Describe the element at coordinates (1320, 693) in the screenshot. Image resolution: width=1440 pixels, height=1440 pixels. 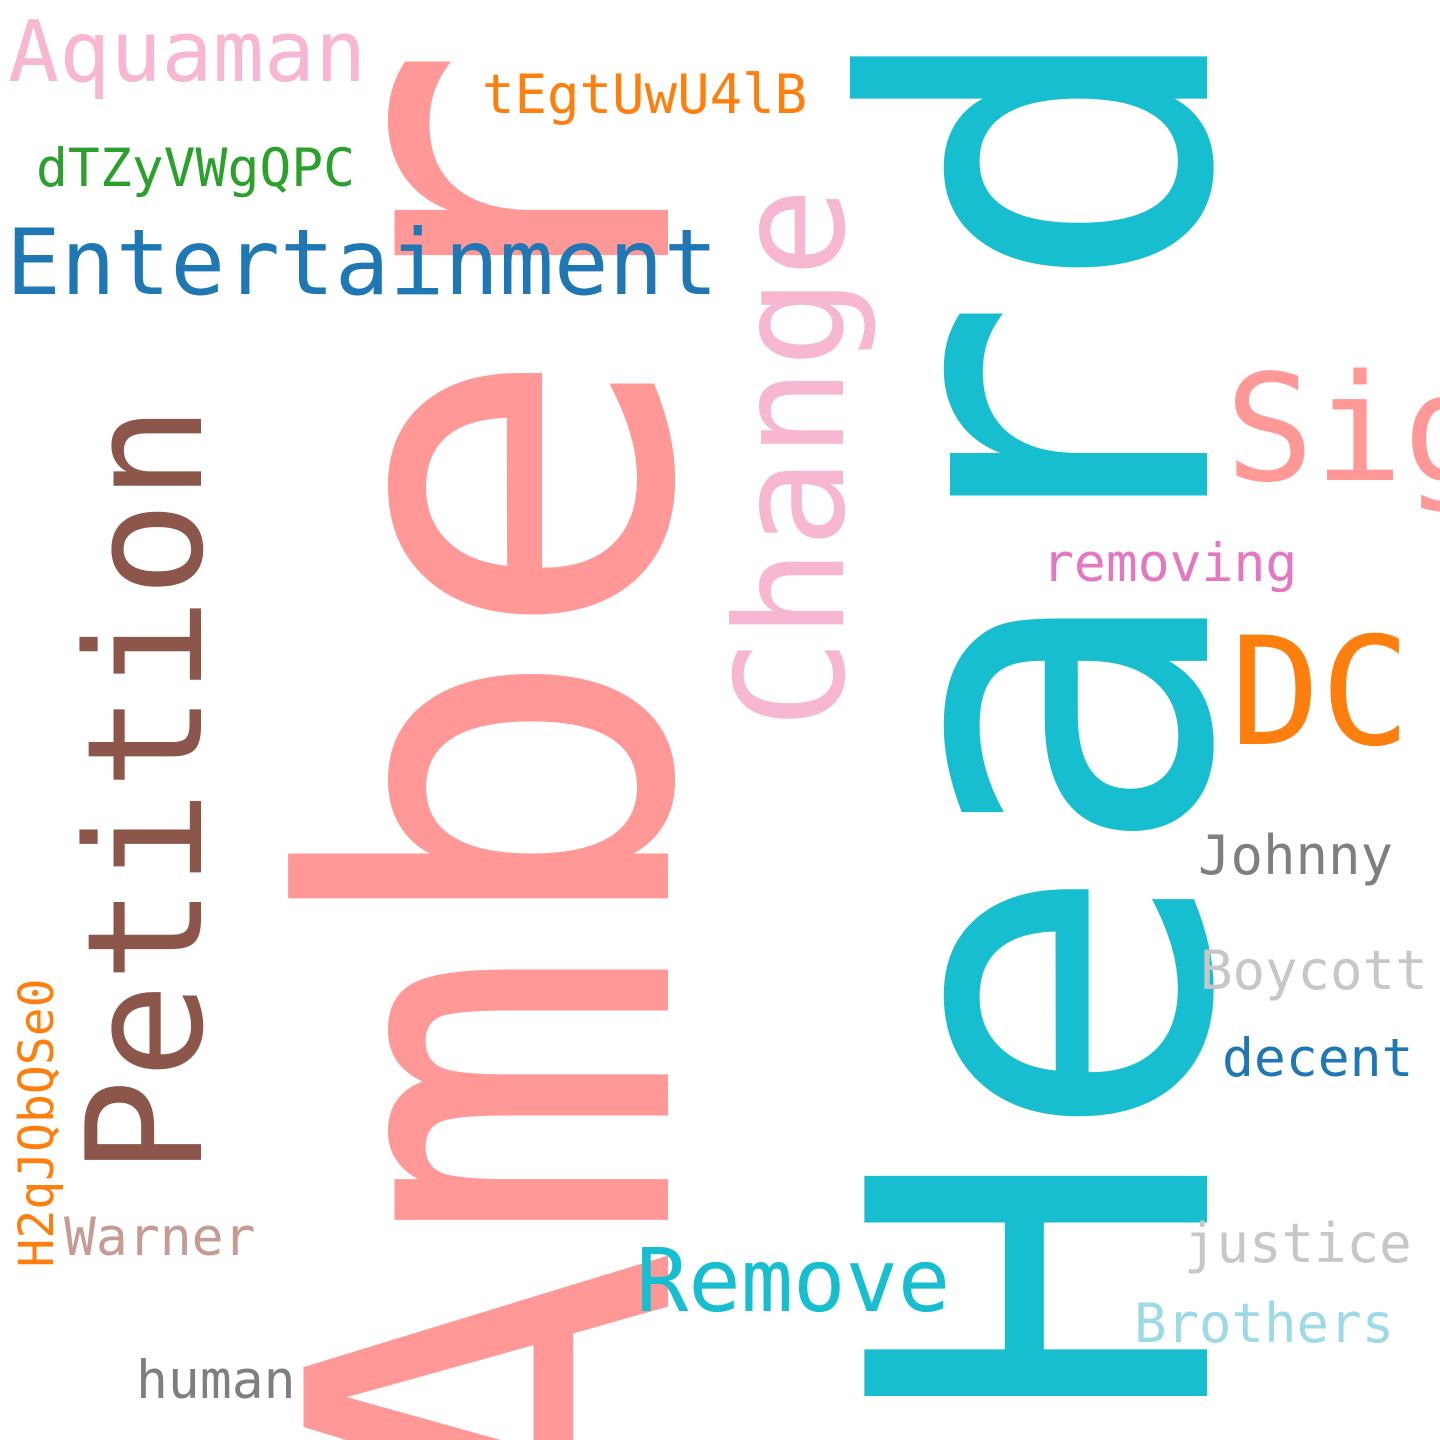
I see `word-dc: DC` at that location.